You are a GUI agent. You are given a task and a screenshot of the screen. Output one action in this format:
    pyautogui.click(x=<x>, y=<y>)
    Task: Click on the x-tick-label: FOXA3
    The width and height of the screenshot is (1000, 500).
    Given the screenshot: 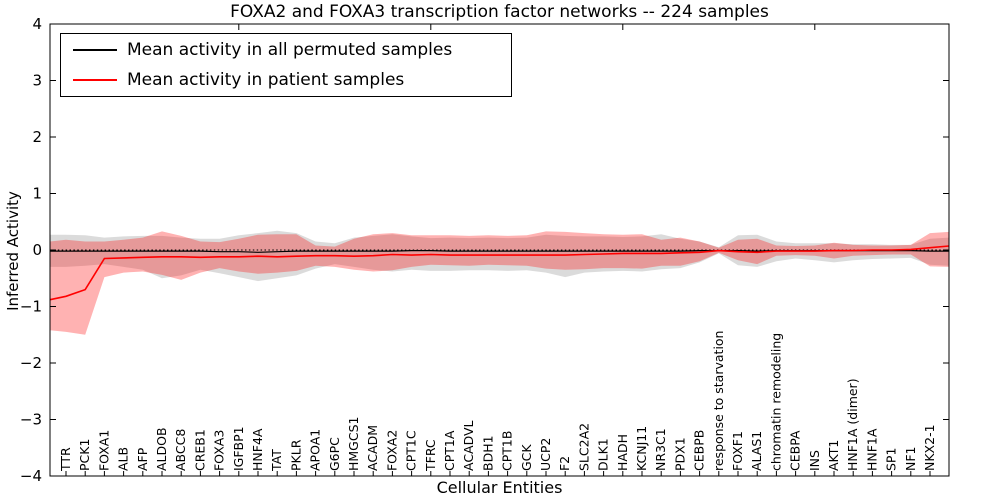 What is the action you would take?
    pyautogui.click(x=219, y=450)
    